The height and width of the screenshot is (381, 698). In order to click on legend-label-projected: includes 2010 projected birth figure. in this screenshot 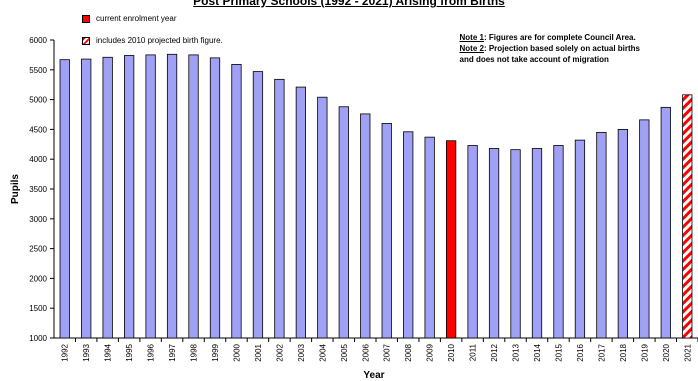, I will do `click(159, 40)`.